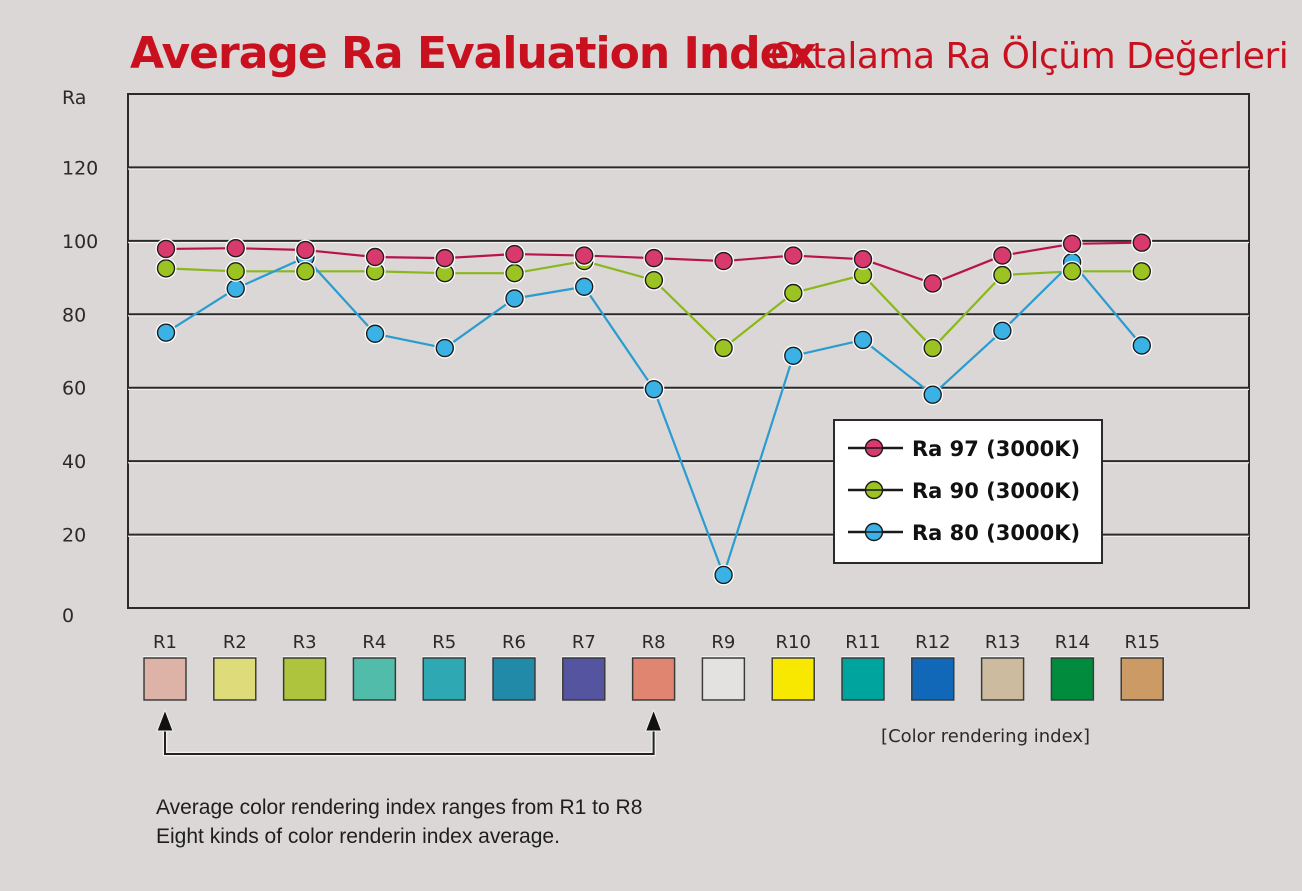  What do you see at coordinates (409, 739) in the screenshot?
I see `bracket-line` at bounding box center [409, 739].